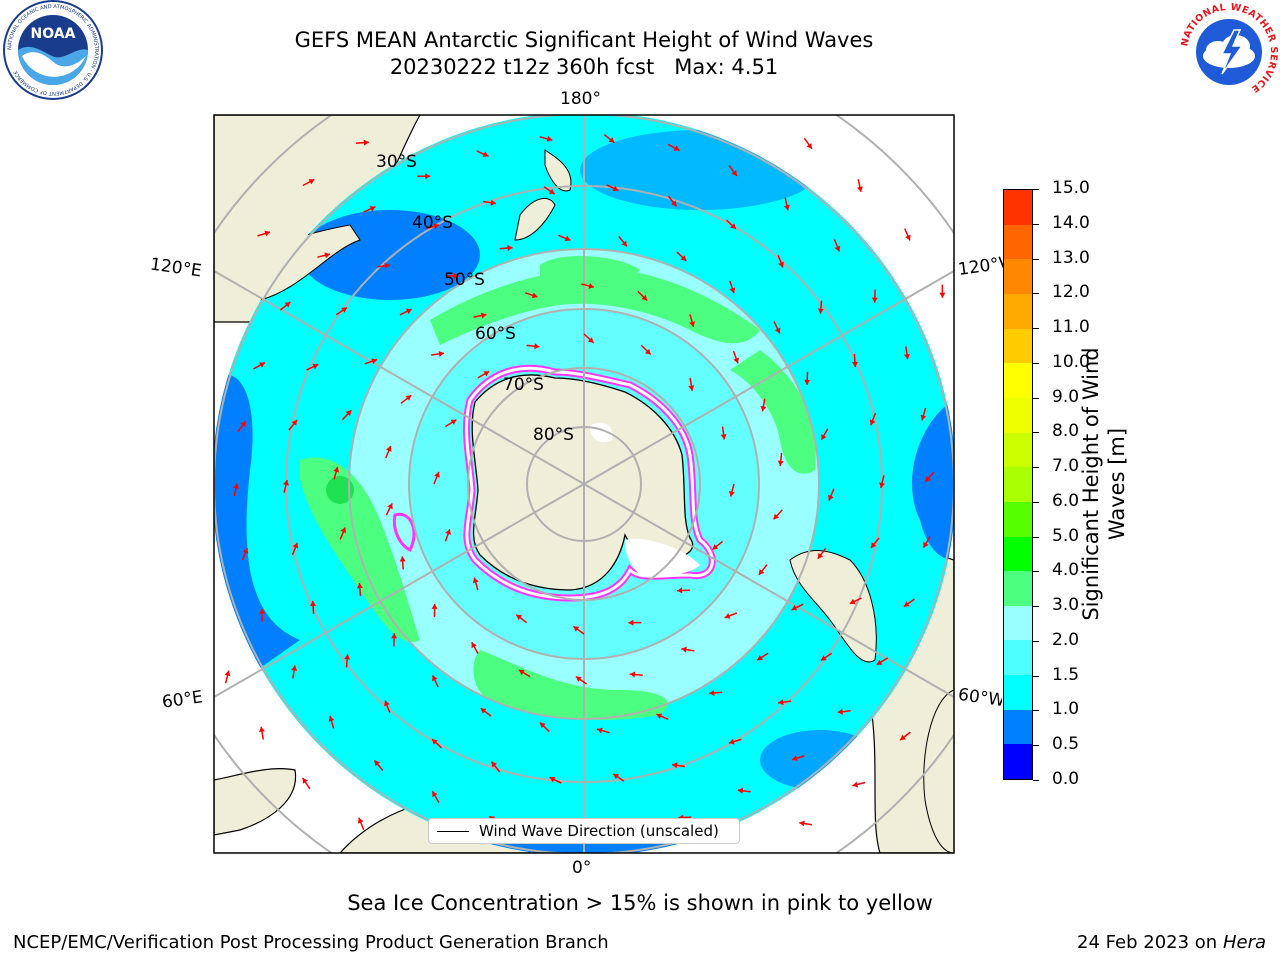  Describe the element at coordinates (1066, 500) in the screenshot. I see `colorbar-tick-label: 6.0` at that location.